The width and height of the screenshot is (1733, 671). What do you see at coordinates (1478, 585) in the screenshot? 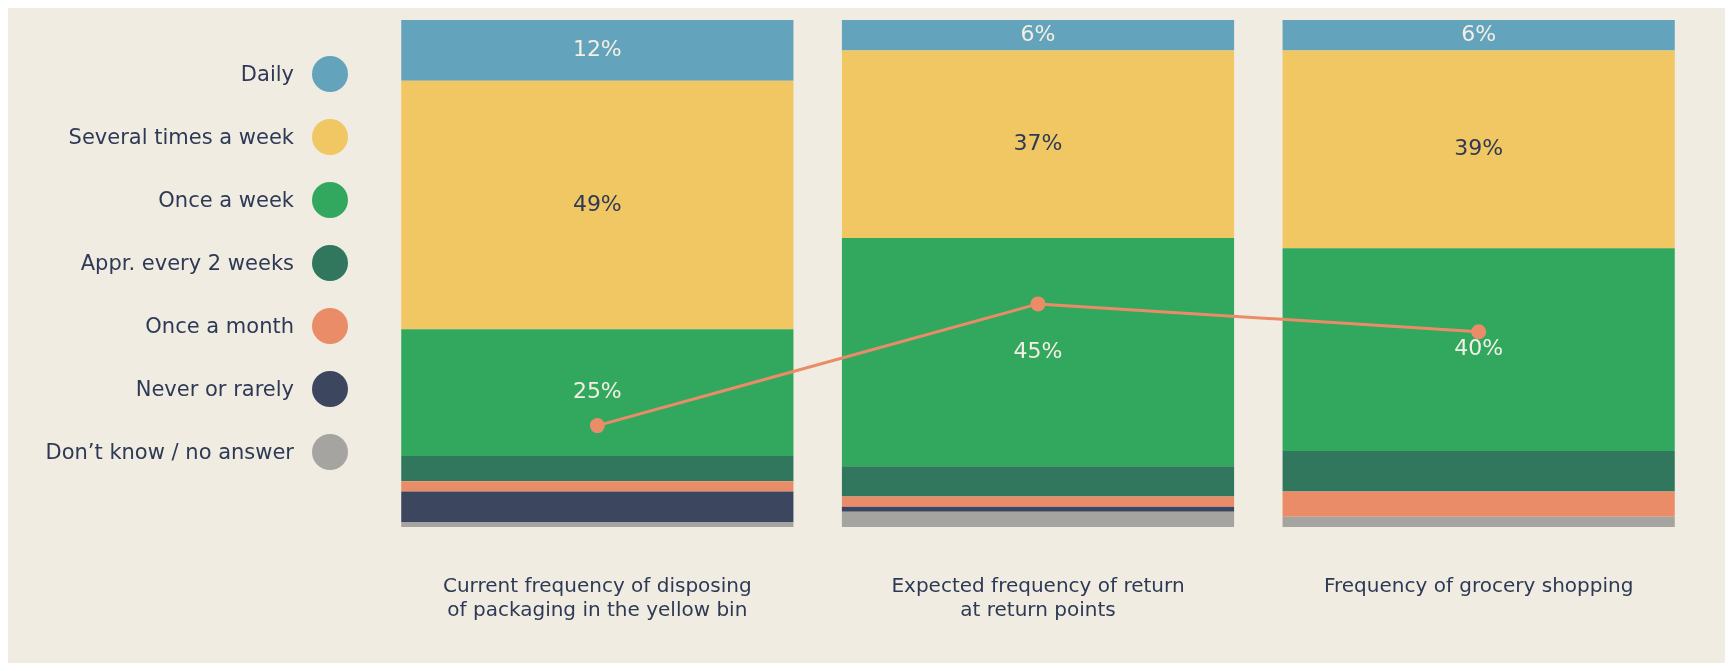
I see `x-tick-label: Frequency of grocery shopping` at bounding box center [1478, 585].